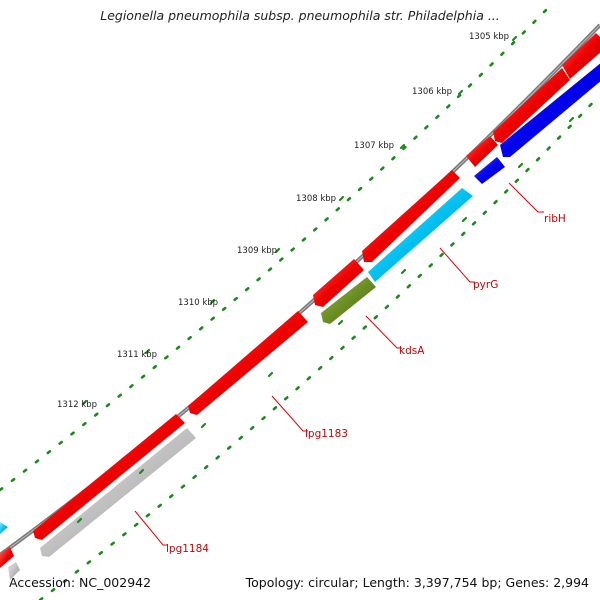  What do you see at coordinates (555, 219) in the screenshot?
I see `gene-label-ribH: ribH` at bounding box center [555, 219].